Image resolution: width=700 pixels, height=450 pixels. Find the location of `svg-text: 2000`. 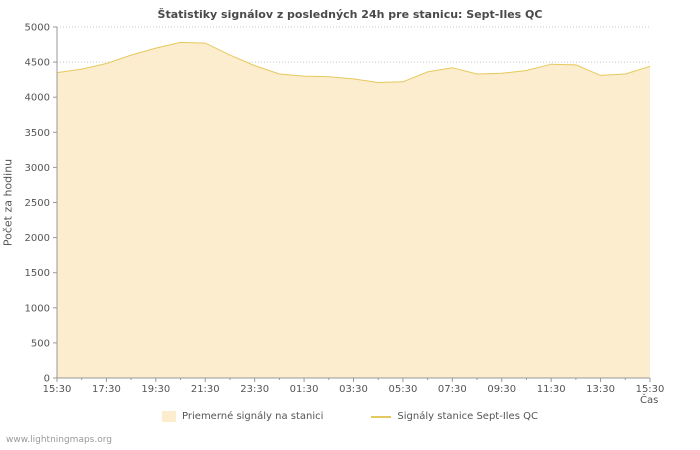

svg-text: 2000 is located at coordinates (37, 238).